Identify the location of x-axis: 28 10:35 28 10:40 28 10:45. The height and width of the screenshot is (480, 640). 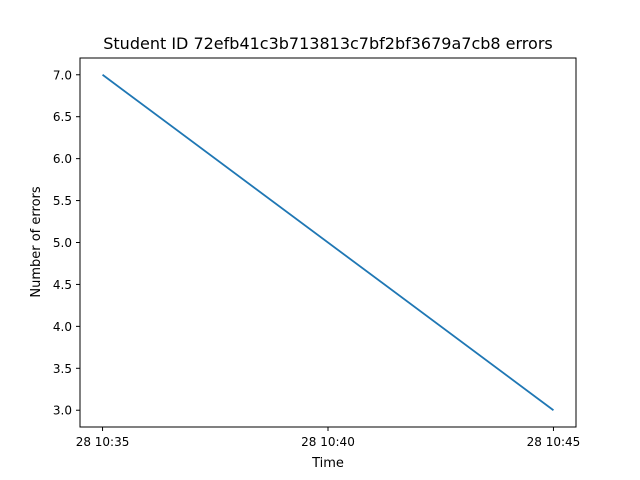
(328, 438).